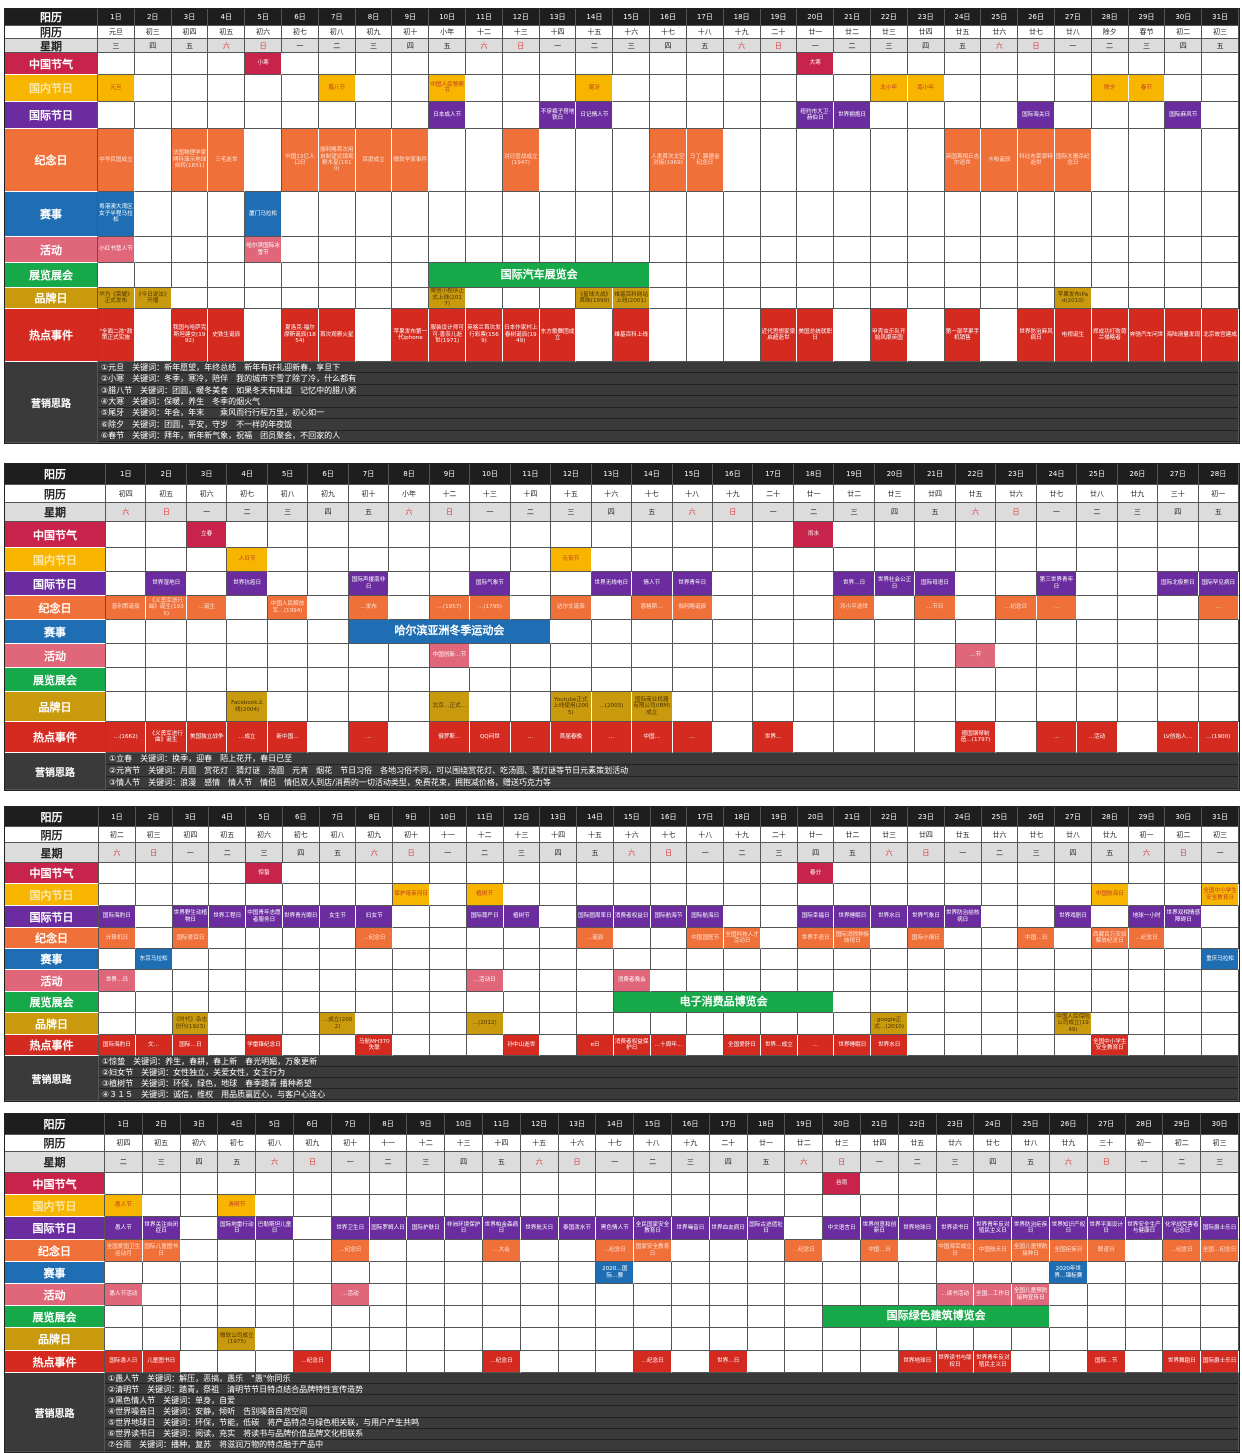 Image resolution: width=1242 pixels, height=1453 pixels. Describe the element at coordinates (448, 88) in the screenshot. I see `event-item: 中国人民警察节` at that location.